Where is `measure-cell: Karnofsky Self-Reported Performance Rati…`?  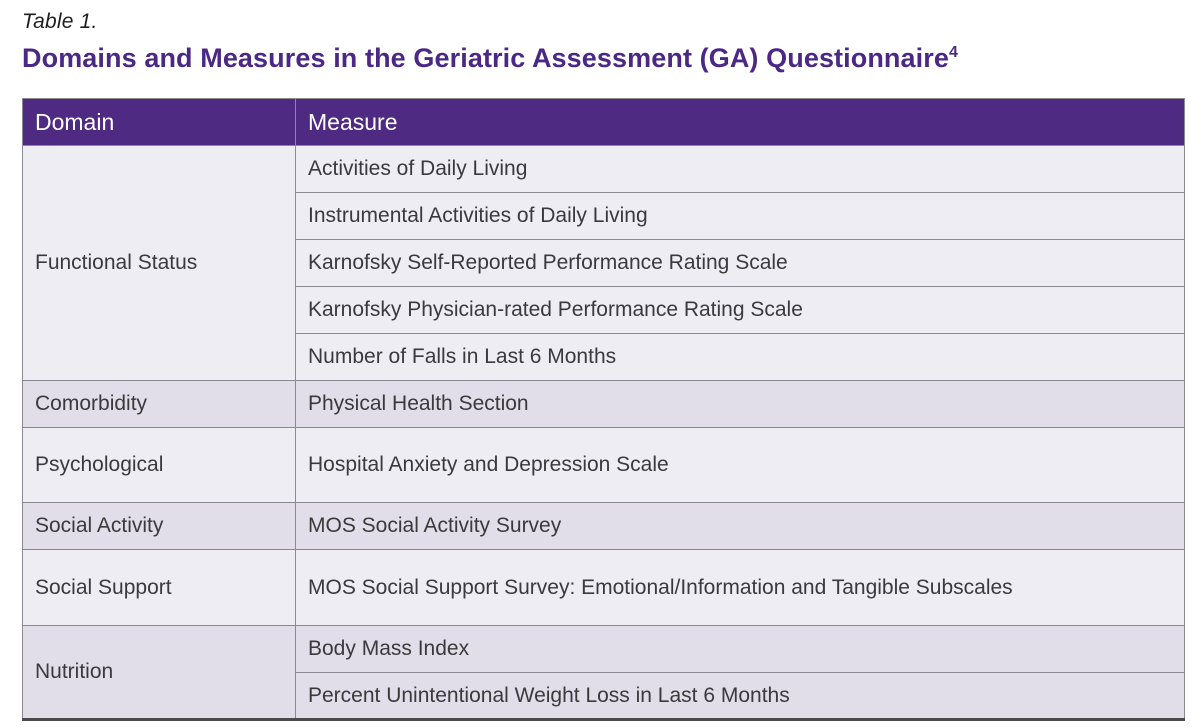
measure-cell: Karnofsky Self-Reported Performance Rati… is located at coordinates (740, 263).